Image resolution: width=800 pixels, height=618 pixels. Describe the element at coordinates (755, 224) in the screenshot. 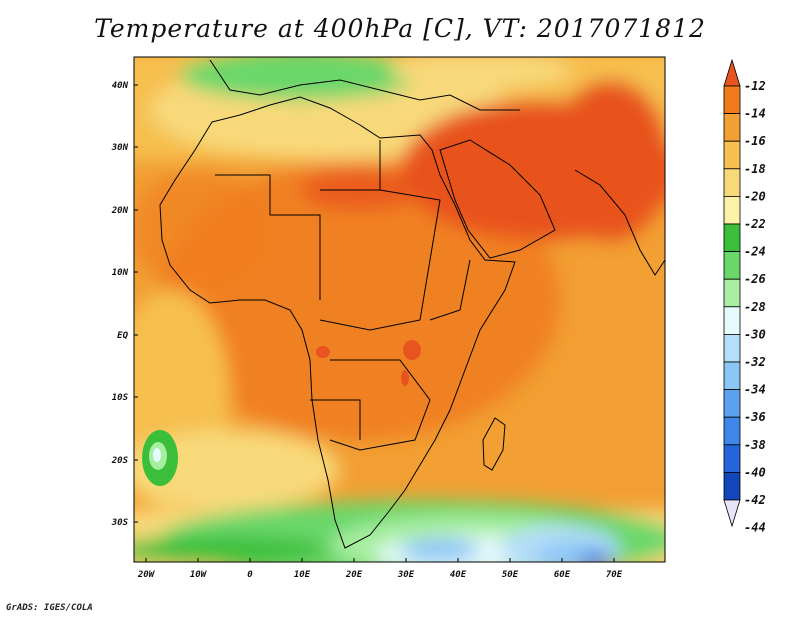

I see `colorbar-label: -22` at that location.